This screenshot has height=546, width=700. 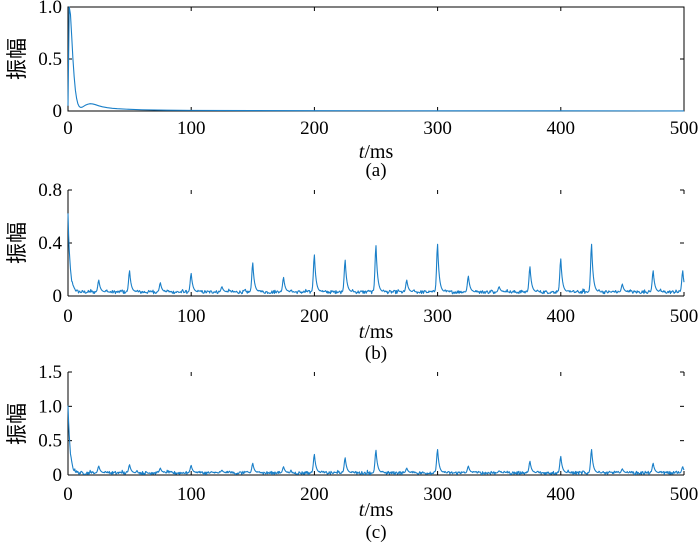 What do you see at coordinates (314, 494) in the screenshot?
I see `x-tick-label-c: 200` at bounding box center [314, 494].